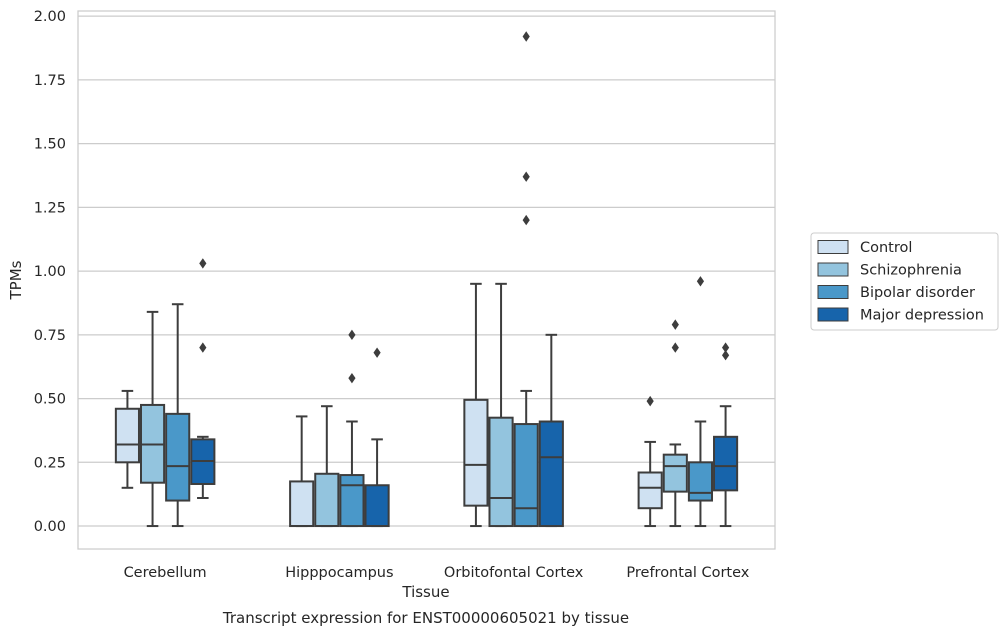 The image size is (1007, 640). I want to click on y-tick-label: 0.25, so click(50, 463).